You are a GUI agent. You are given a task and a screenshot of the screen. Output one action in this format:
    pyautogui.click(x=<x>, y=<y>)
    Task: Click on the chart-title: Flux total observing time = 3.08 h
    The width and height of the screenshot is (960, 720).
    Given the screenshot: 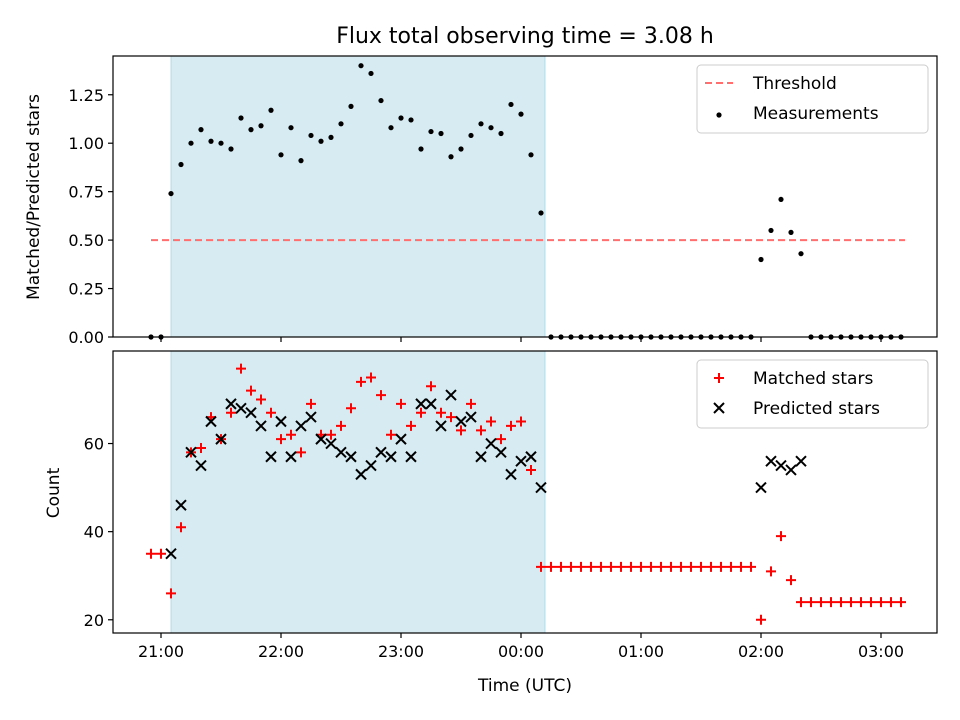 What is the action you would take?
    pyautogui.click(x=525, y=36)
    